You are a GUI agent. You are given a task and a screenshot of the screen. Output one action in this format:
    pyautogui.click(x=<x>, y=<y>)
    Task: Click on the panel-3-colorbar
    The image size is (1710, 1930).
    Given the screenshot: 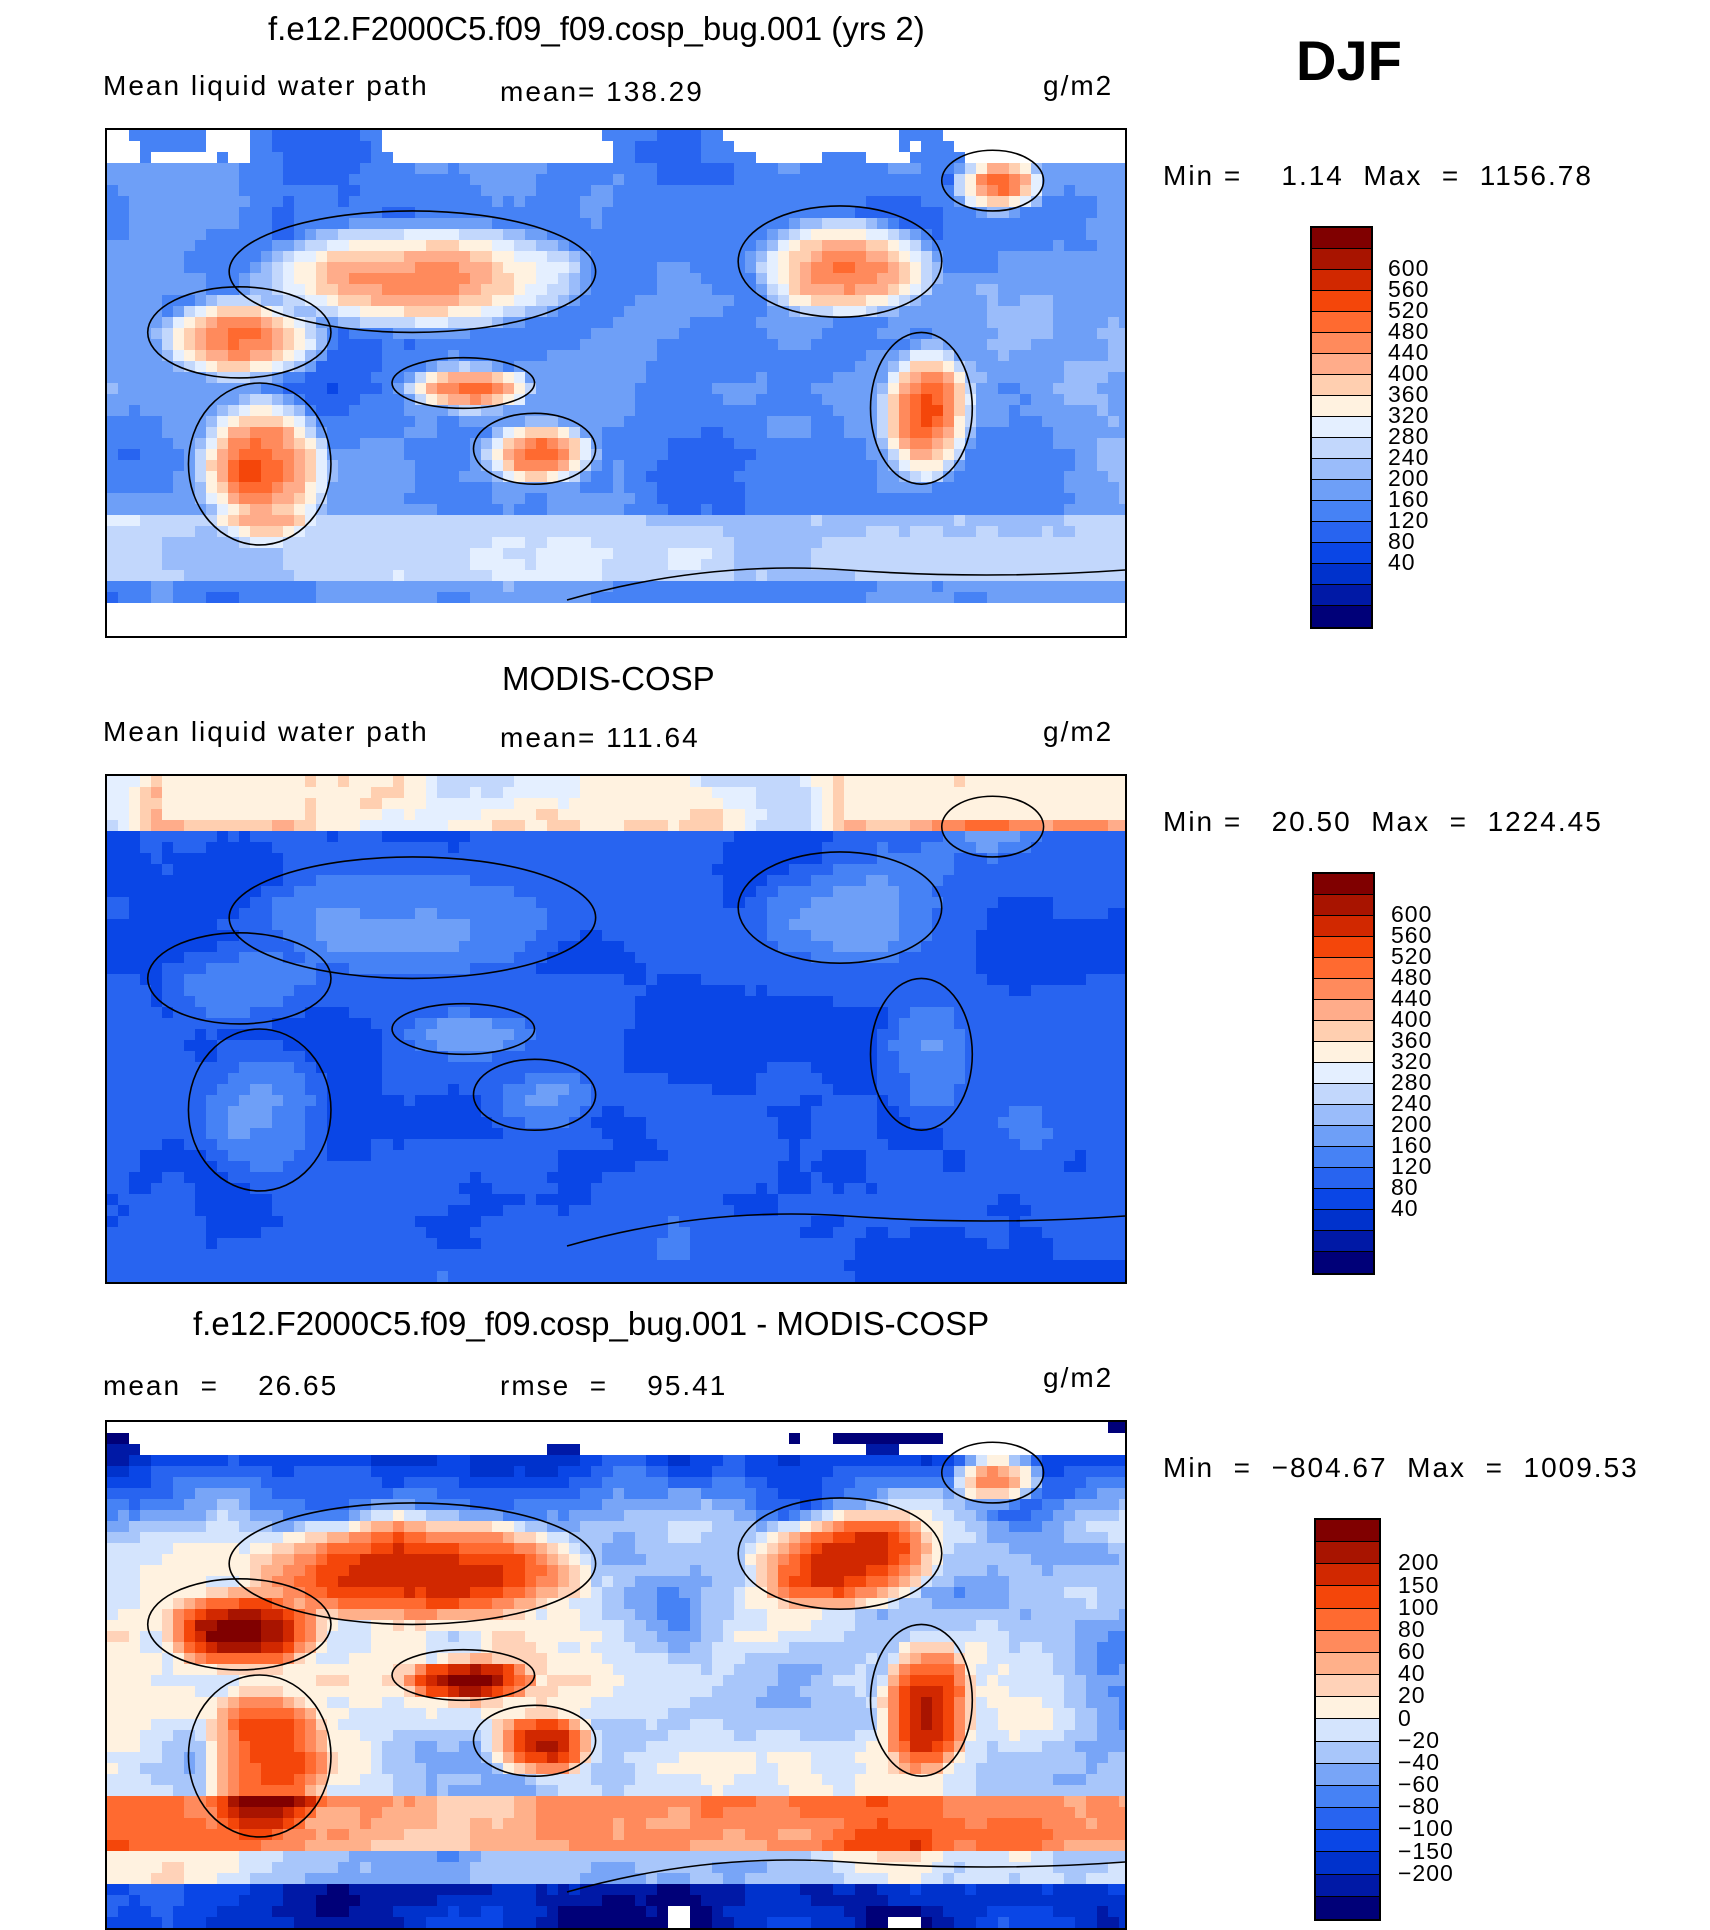 What is the action you would take?
    pyautogui.click(x=1347, y=1719)
    